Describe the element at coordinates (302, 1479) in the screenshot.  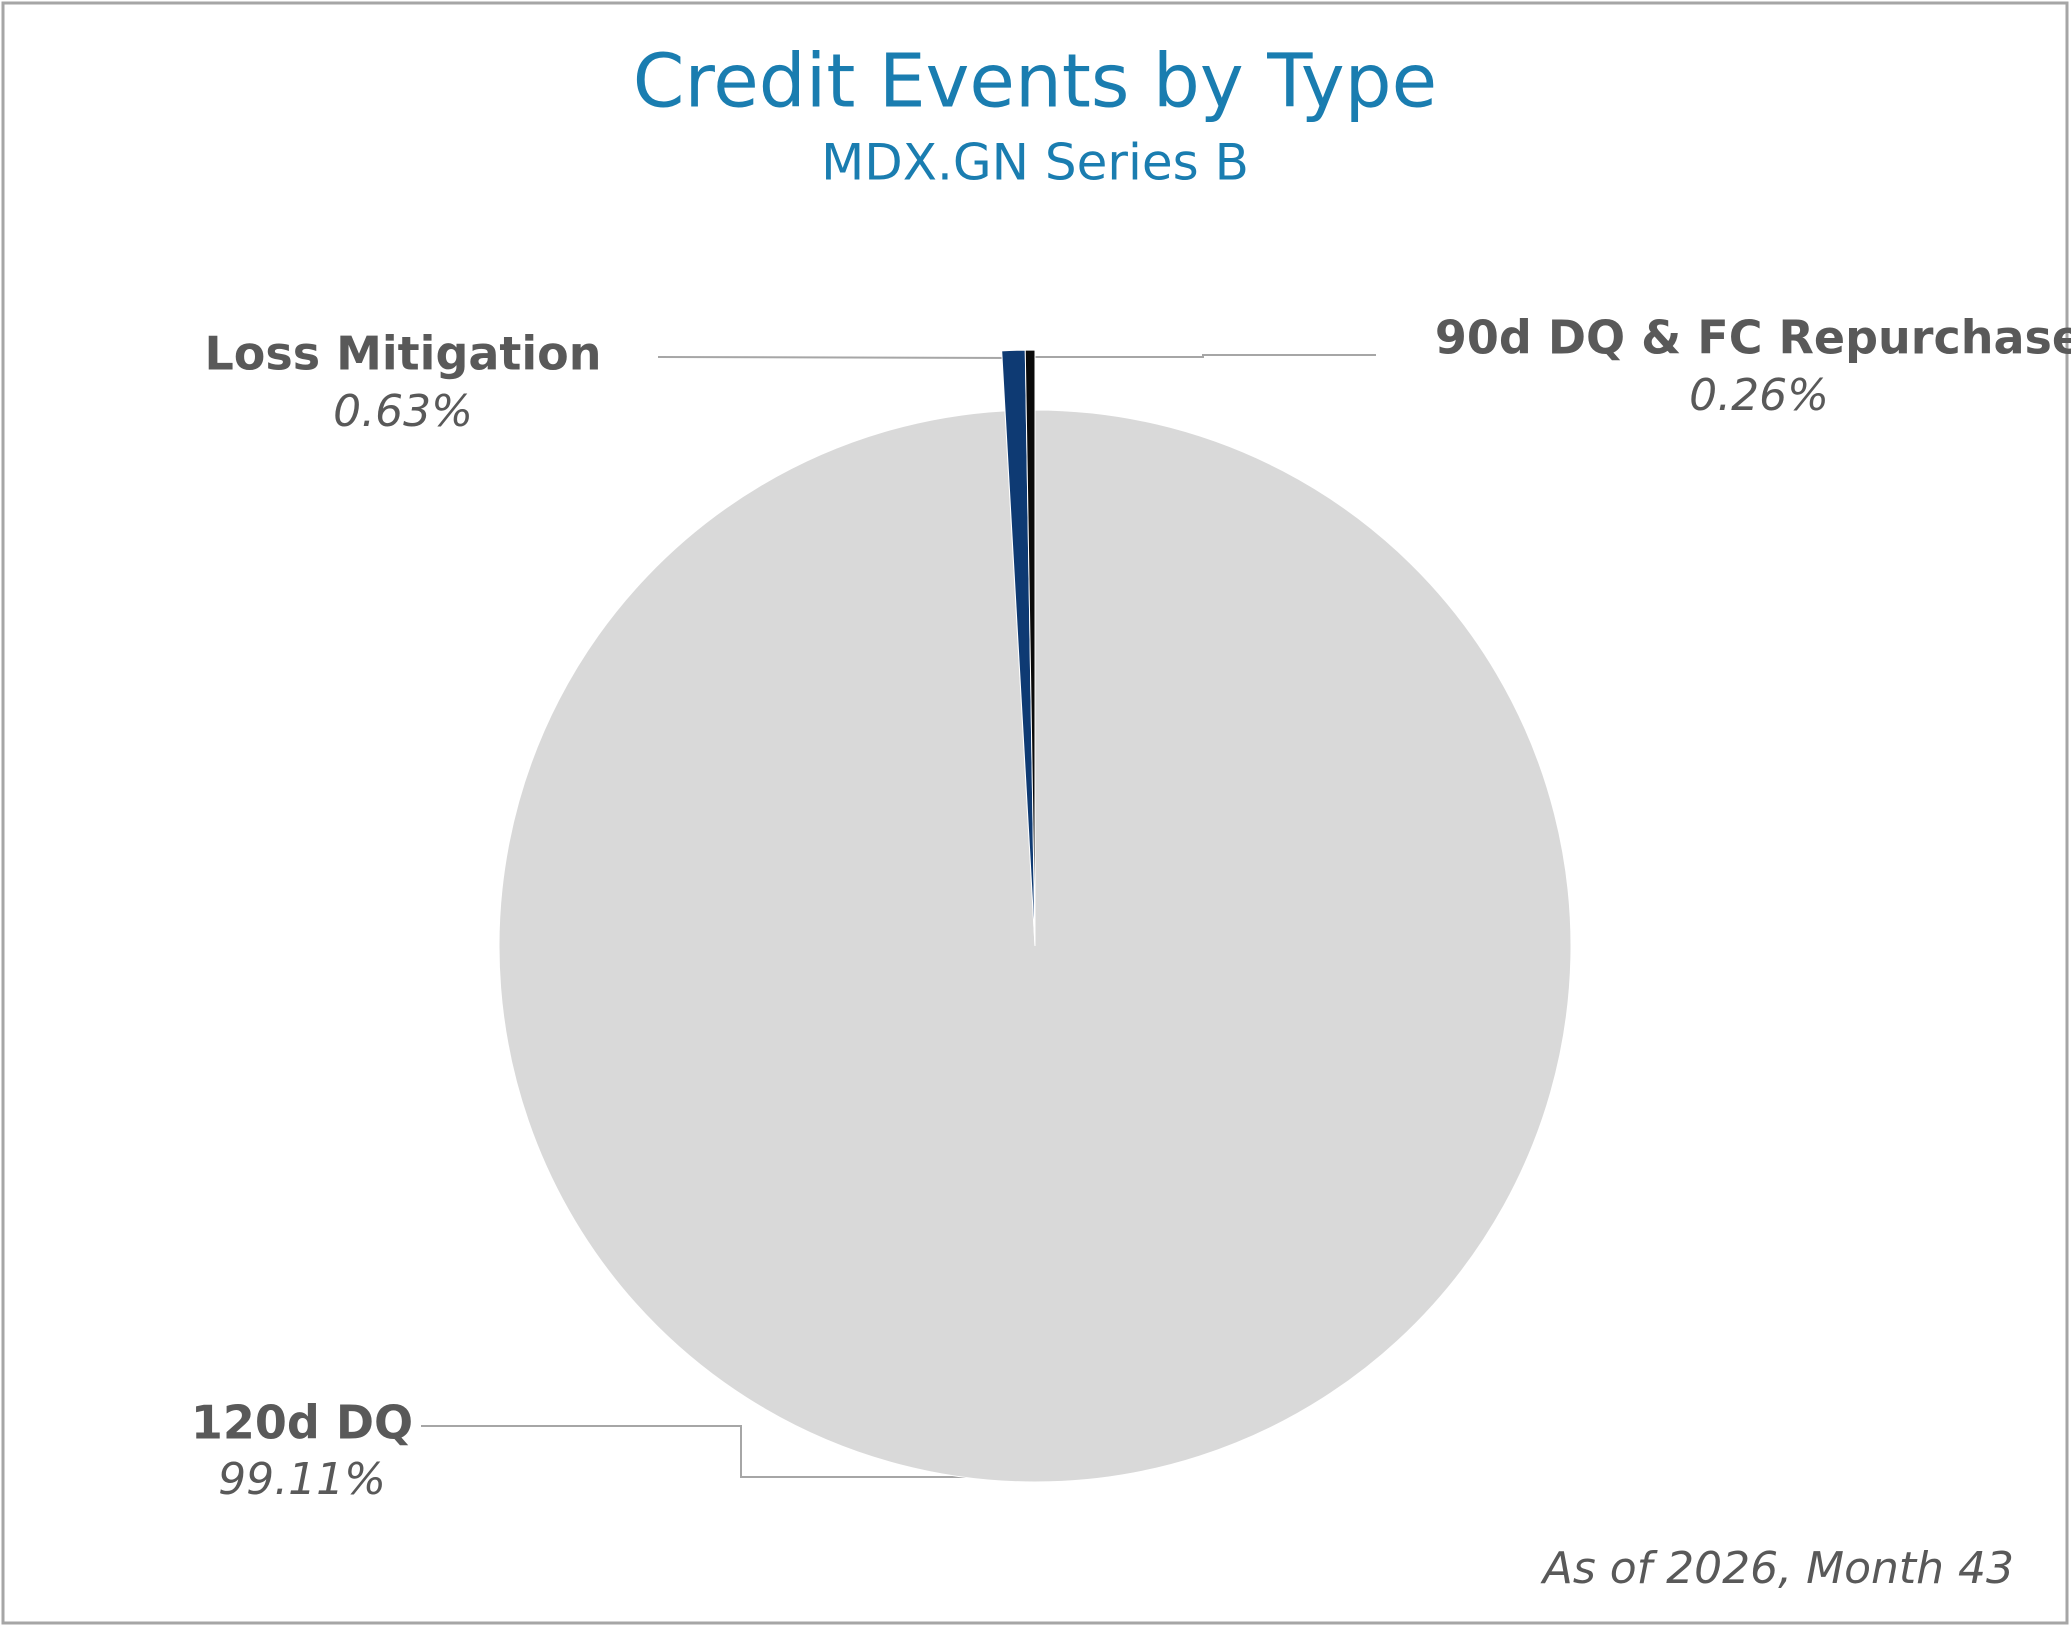
I see `slice-value-label: 99.11%` at that location.